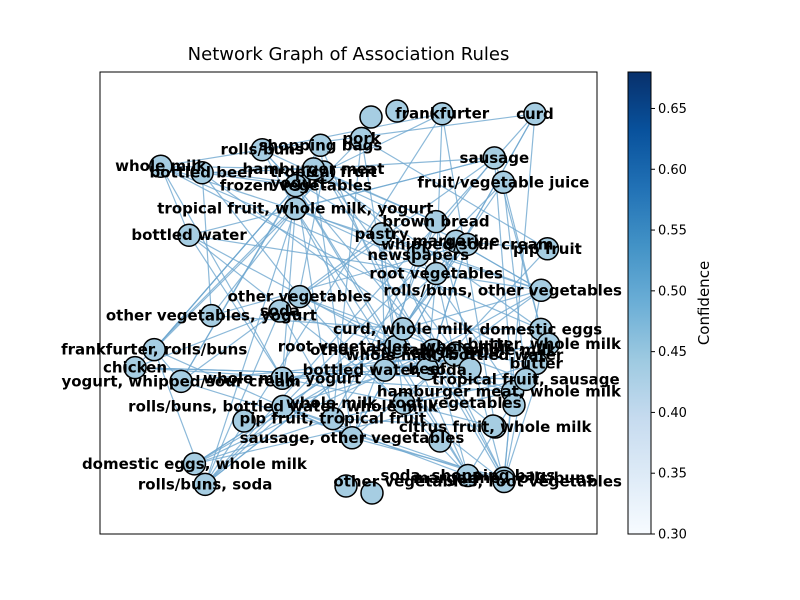 The image size is (800, 600). I want to click on node-label: rolls/buns, so click(262, 150).